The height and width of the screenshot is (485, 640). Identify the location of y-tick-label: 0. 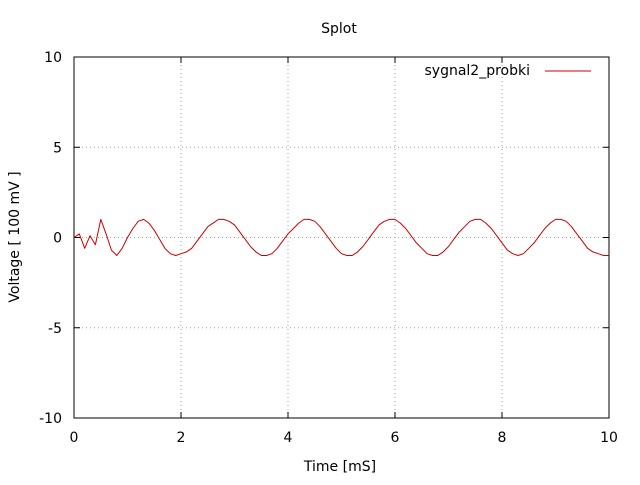
(57, 239).